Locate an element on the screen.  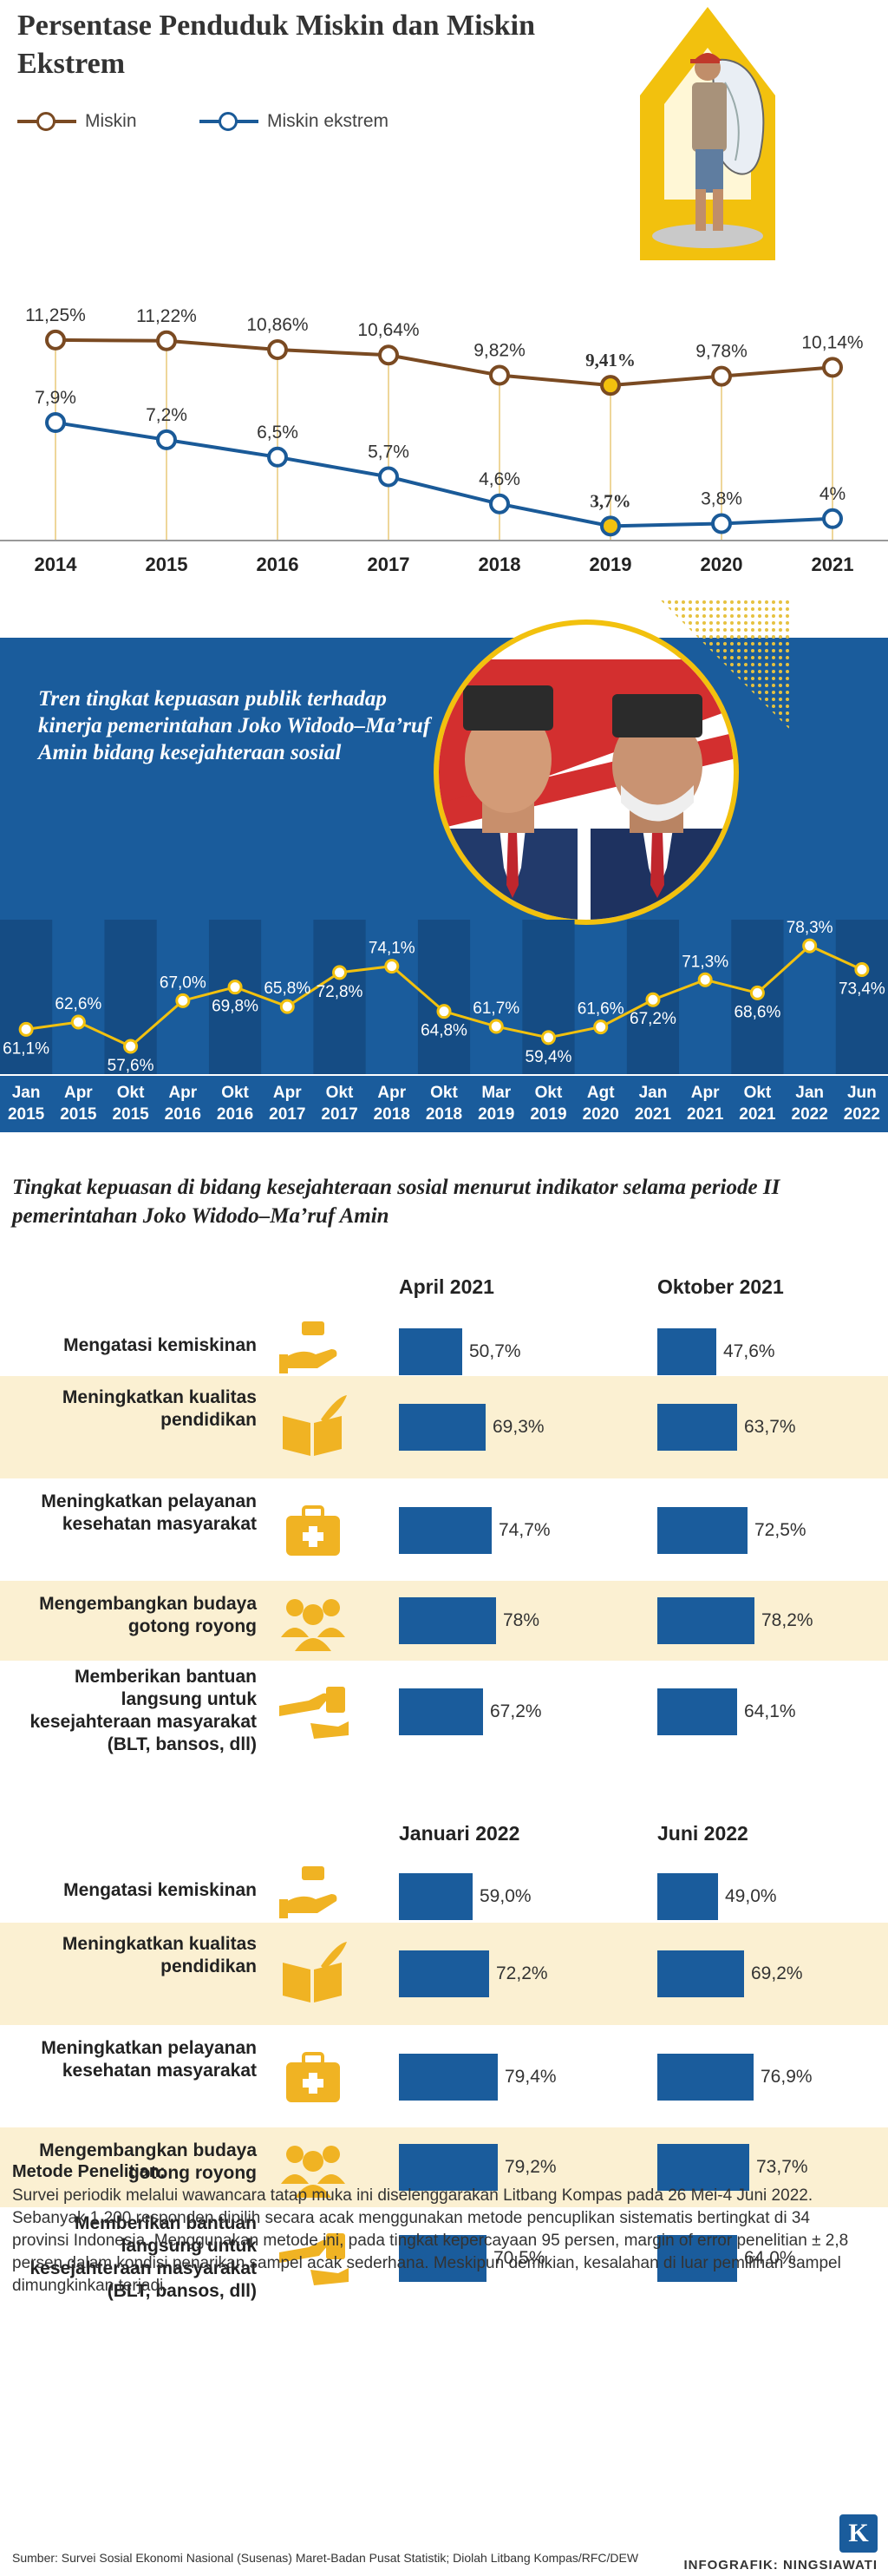
legend-label-miskin-ekstrem: Miskin ekstrem is located at coordinates (328, 121).